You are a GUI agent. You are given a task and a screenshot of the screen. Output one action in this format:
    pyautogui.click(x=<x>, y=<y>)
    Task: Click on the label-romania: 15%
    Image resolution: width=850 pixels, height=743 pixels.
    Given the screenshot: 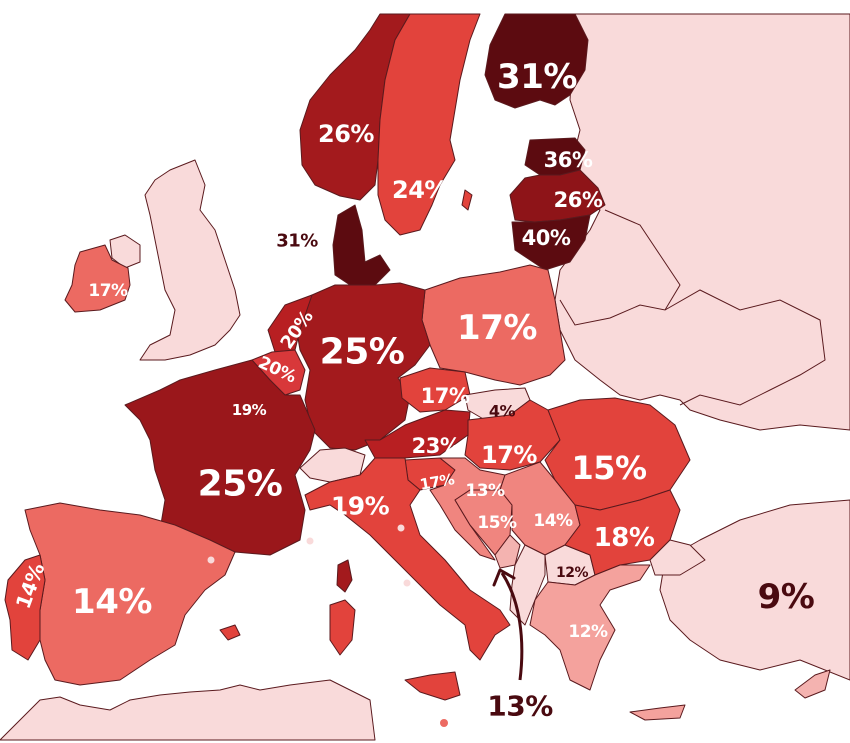 What is the action you would take?
    pyautogui.click(x=609, y=468)
    